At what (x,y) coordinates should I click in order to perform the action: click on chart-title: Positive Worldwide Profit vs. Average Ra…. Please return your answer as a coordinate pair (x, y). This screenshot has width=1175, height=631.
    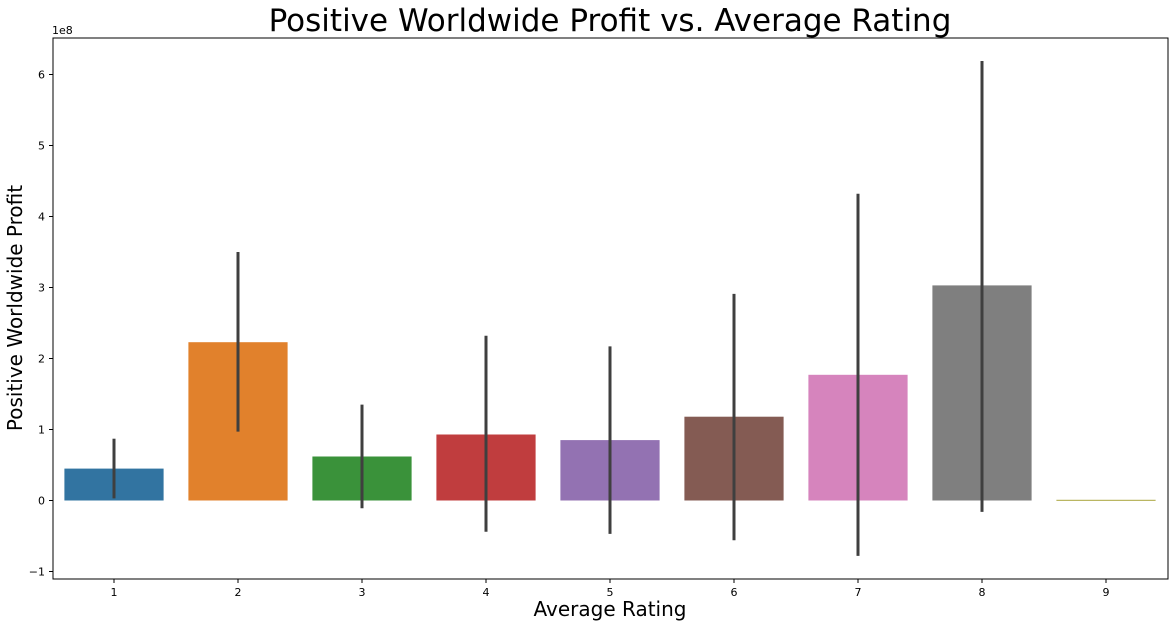
    Looking at the image, I should click on (610, 21).